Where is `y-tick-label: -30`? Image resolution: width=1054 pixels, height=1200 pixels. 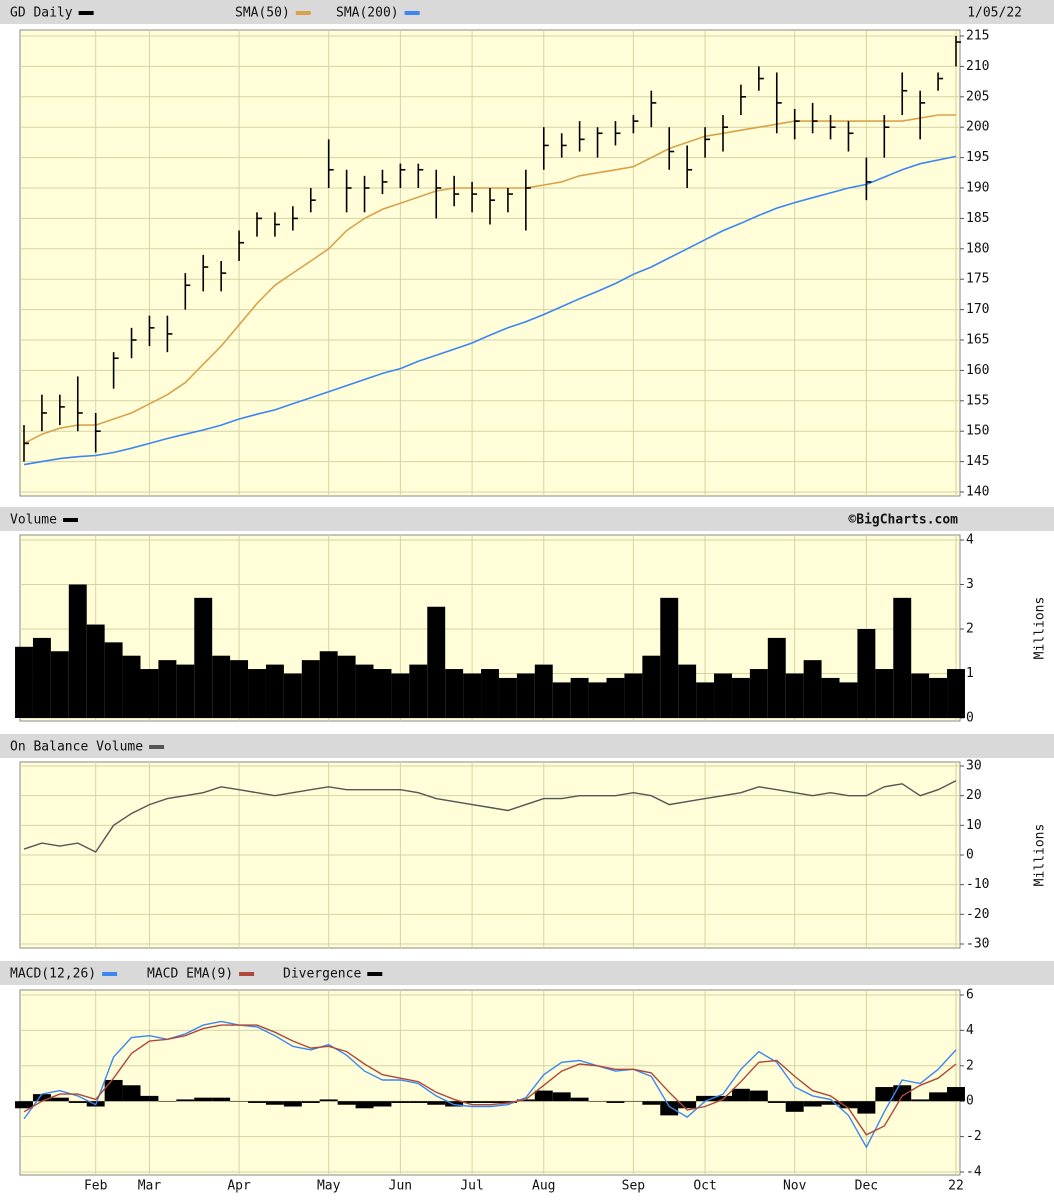
y-tick-label: -30 is located at coordinates (977, 944).